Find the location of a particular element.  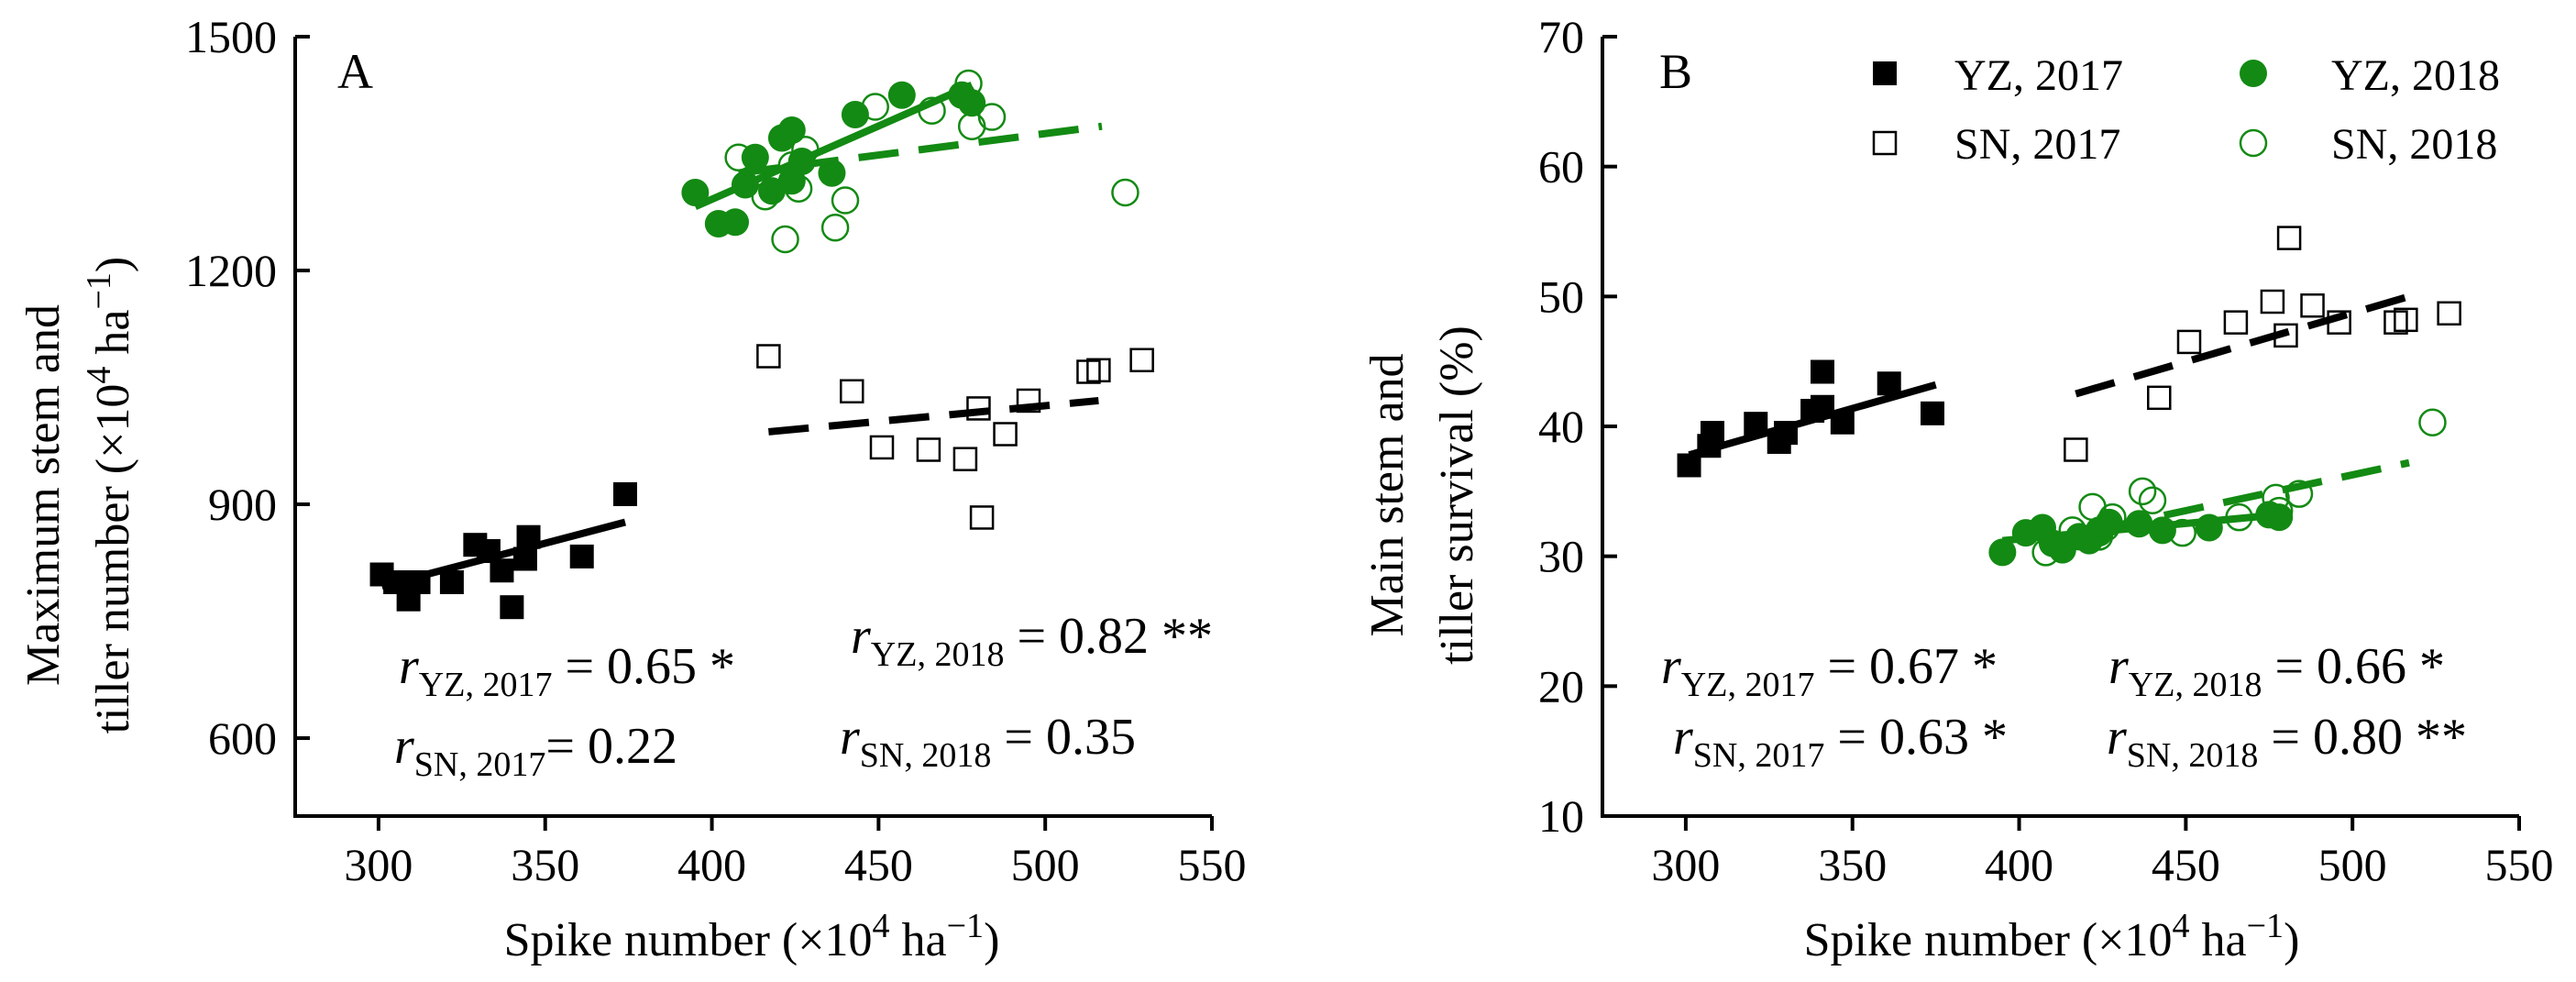

panel-b-y-tick-label: 60 is located at coordinates (1561, 167).